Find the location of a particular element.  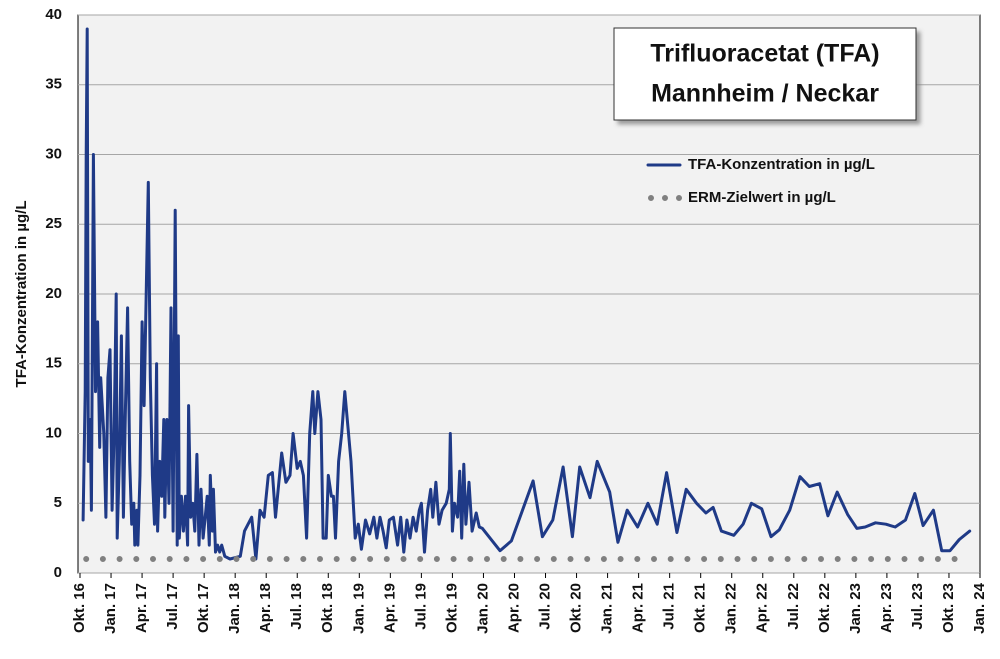

x-tick-label: Jul. 22 is located at coordinates (793, 606).